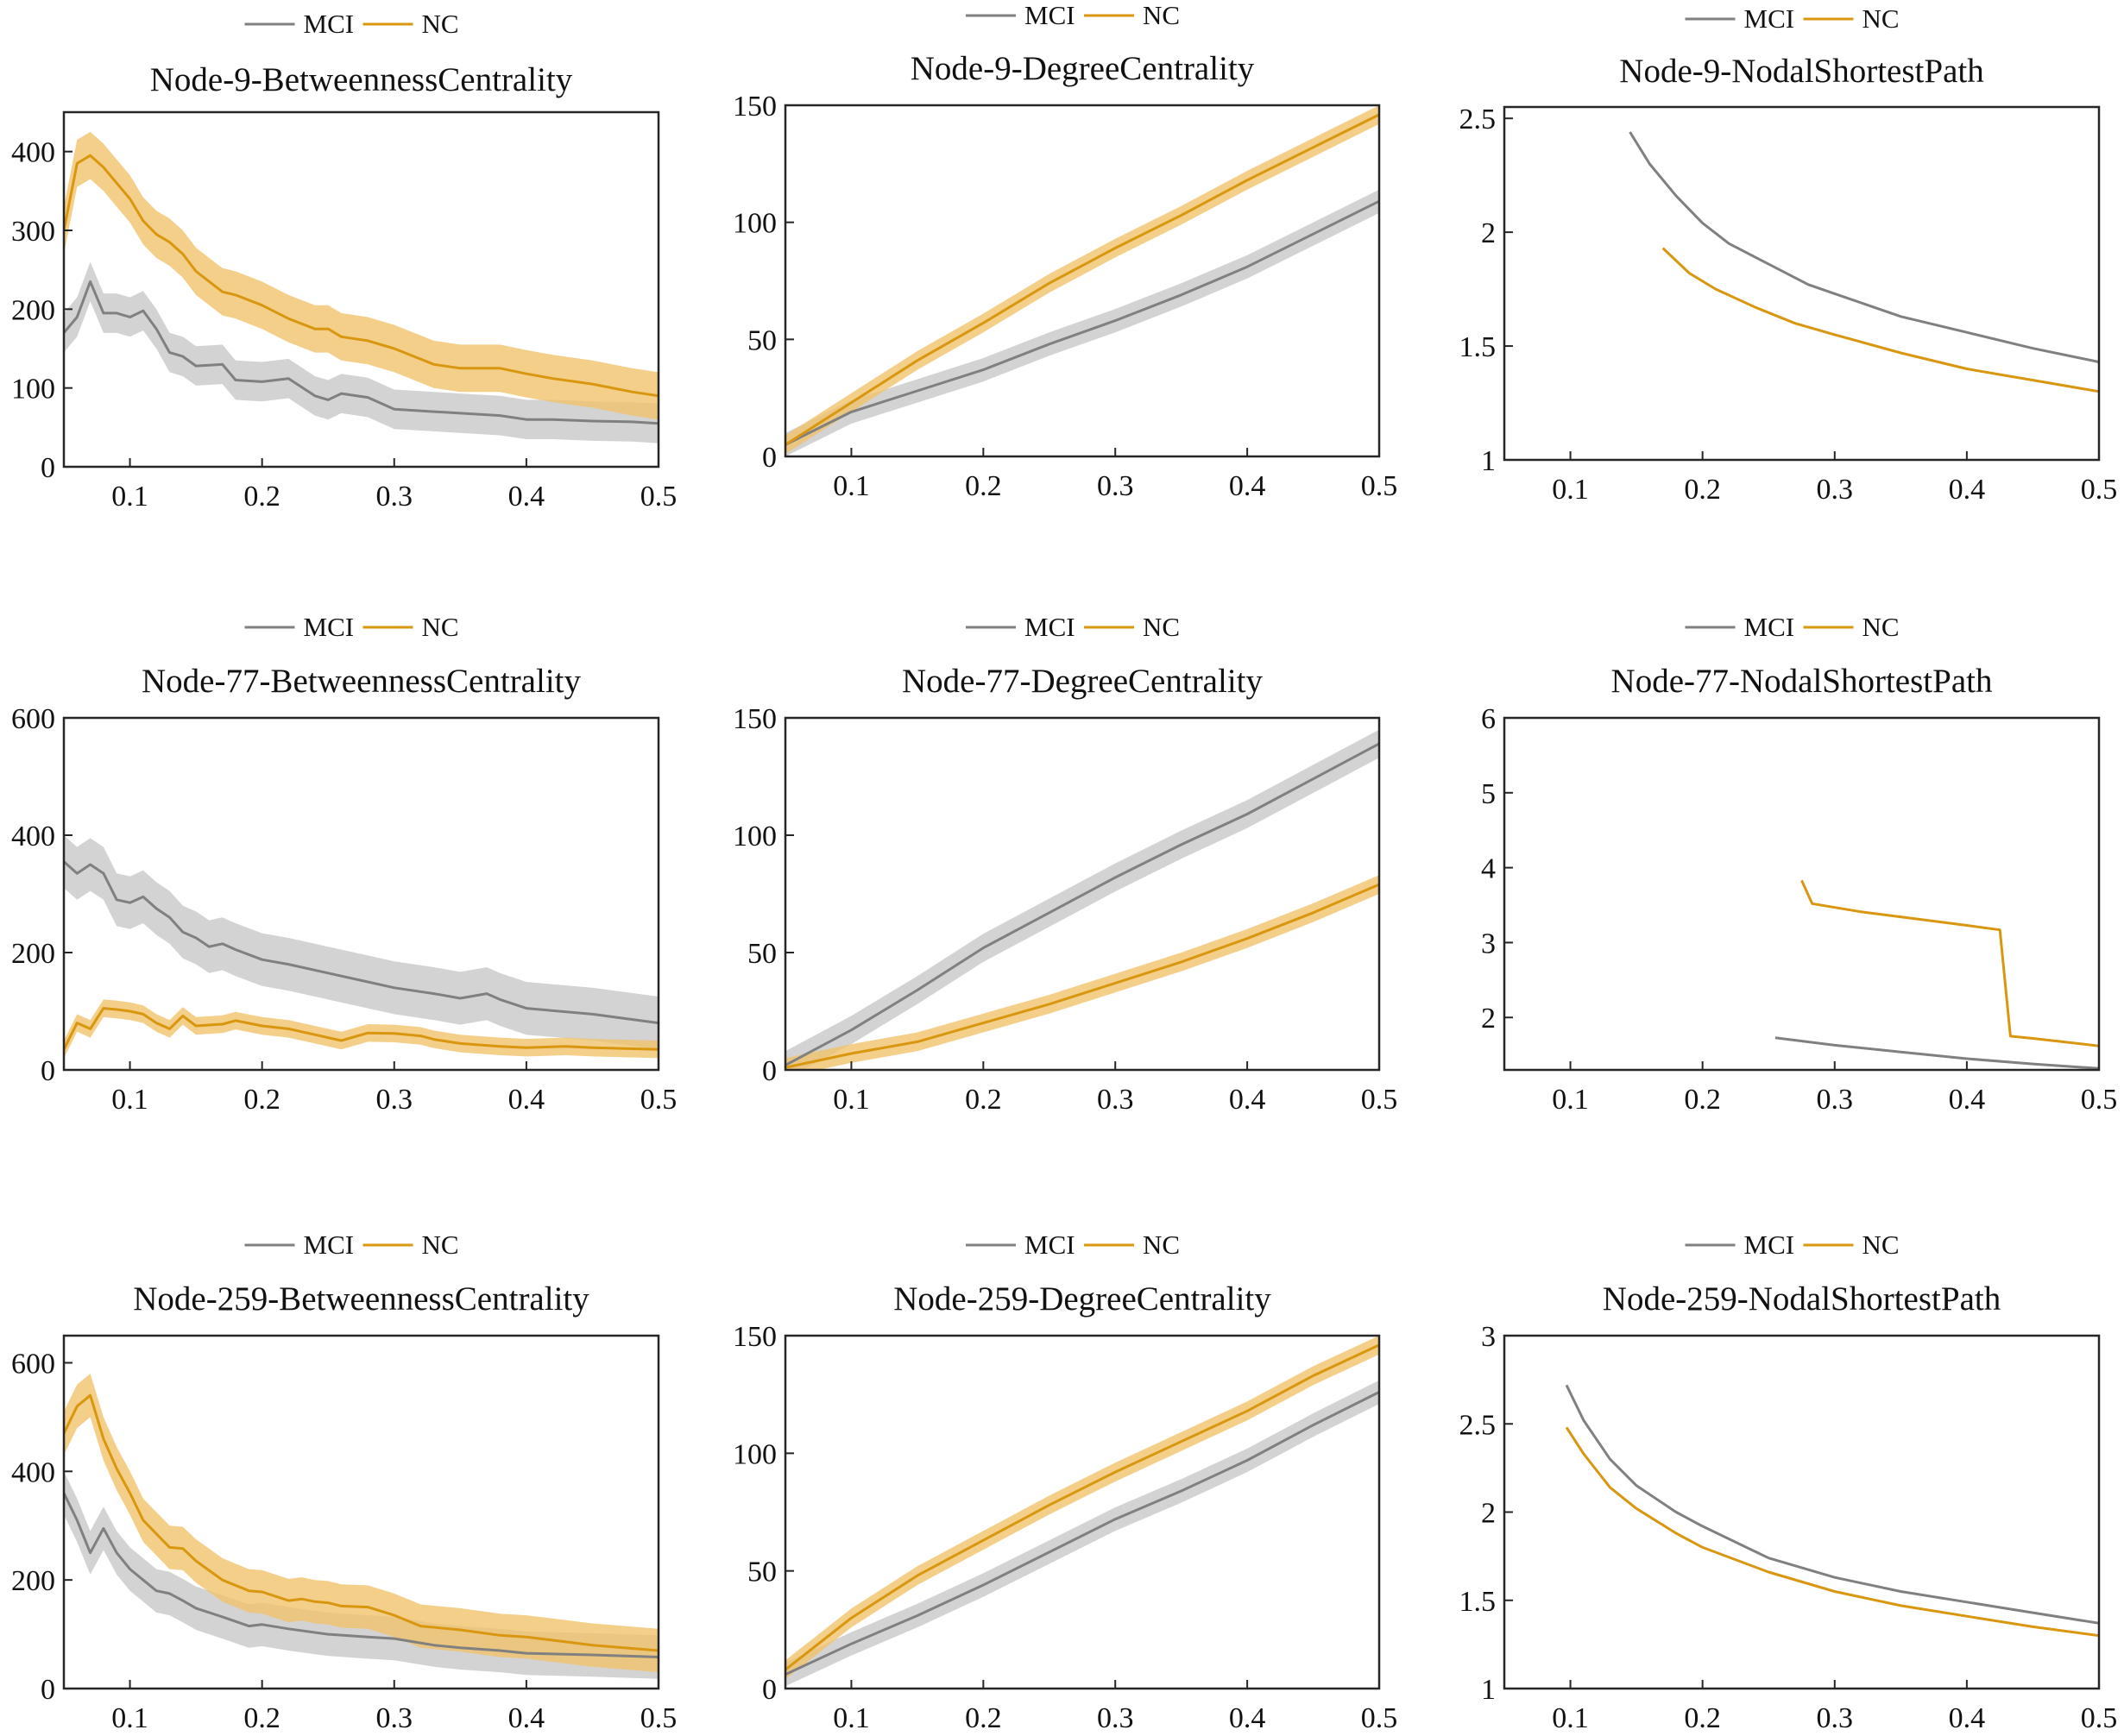 The height and width of the screenshot is (1736, 2124). I want to click on chart-title: Node-9-DegreeCentrality, so click(1083, 68).